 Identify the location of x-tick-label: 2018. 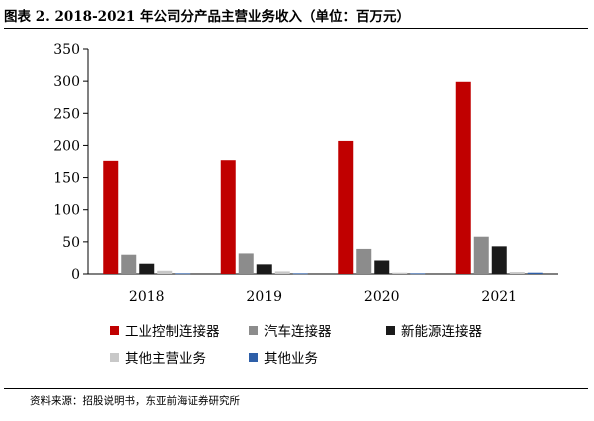
(147, 297).